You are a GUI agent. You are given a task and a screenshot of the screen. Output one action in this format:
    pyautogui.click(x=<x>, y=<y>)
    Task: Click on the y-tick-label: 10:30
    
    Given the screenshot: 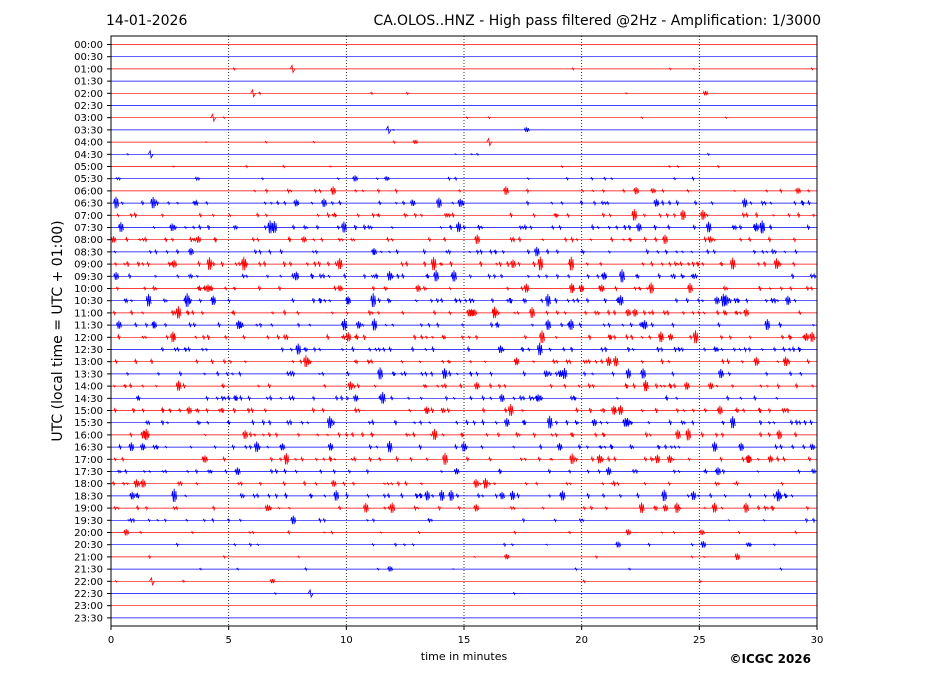 What is the action you would take?
    pyautogui.click(x=88, y=301)
    